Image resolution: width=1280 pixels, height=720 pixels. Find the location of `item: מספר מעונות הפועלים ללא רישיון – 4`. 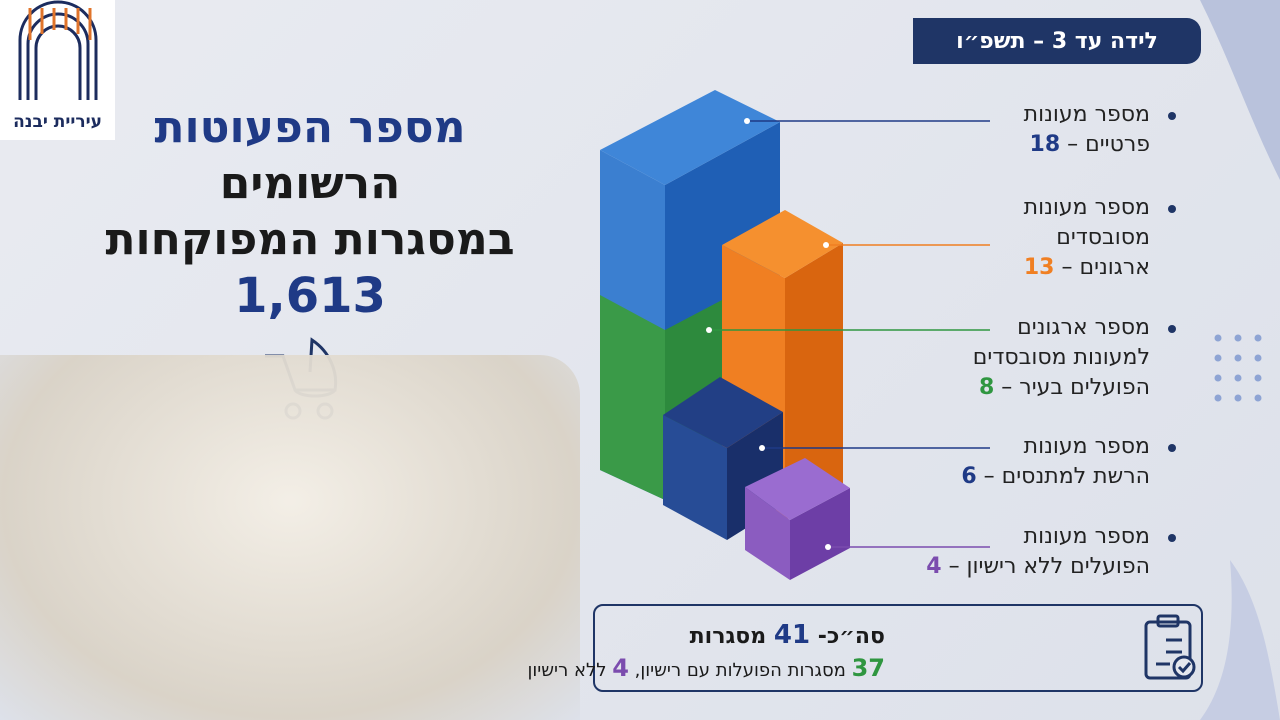

item: מספר מעונות הפועלים ללא רישיון – 4 is located at coordinates (1020, 552).